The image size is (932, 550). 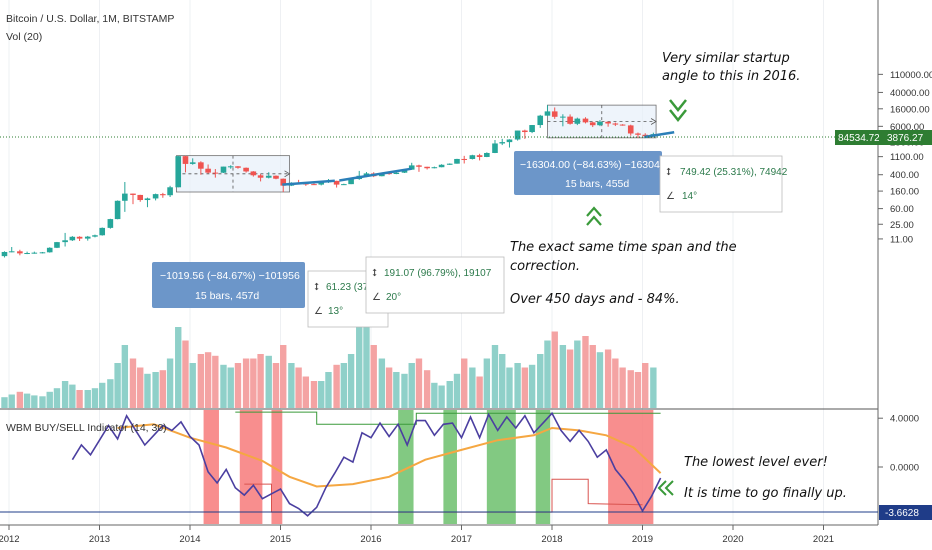 I want to click on osc-tick-label: 4.0000, so click(x=904, y=419).